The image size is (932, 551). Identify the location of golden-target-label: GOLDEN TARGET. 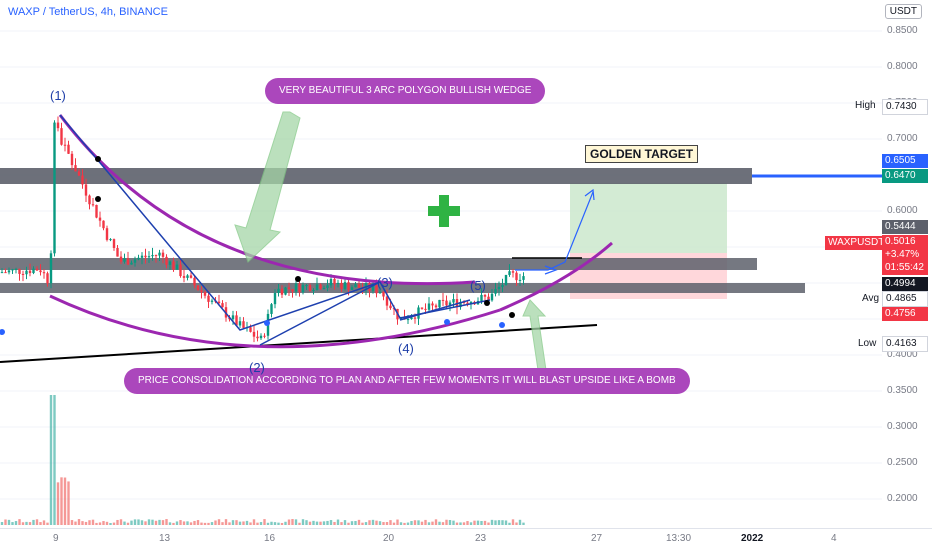
(642, 154).